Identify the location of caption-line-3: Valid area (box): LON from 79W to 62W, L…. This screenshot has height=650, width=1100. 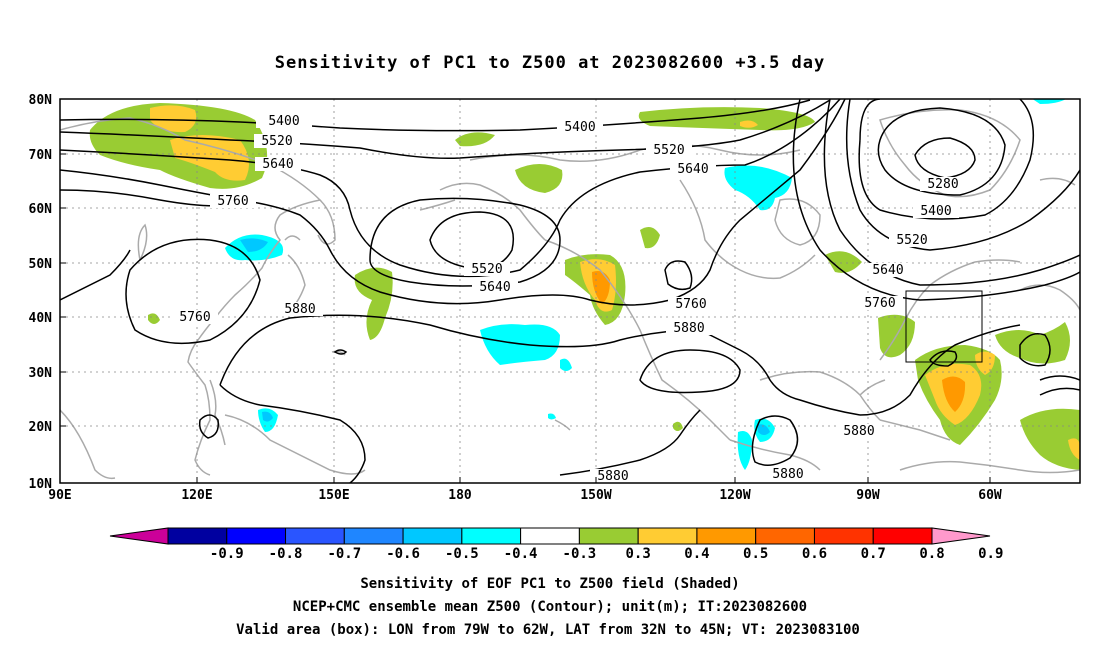
(548, 630).